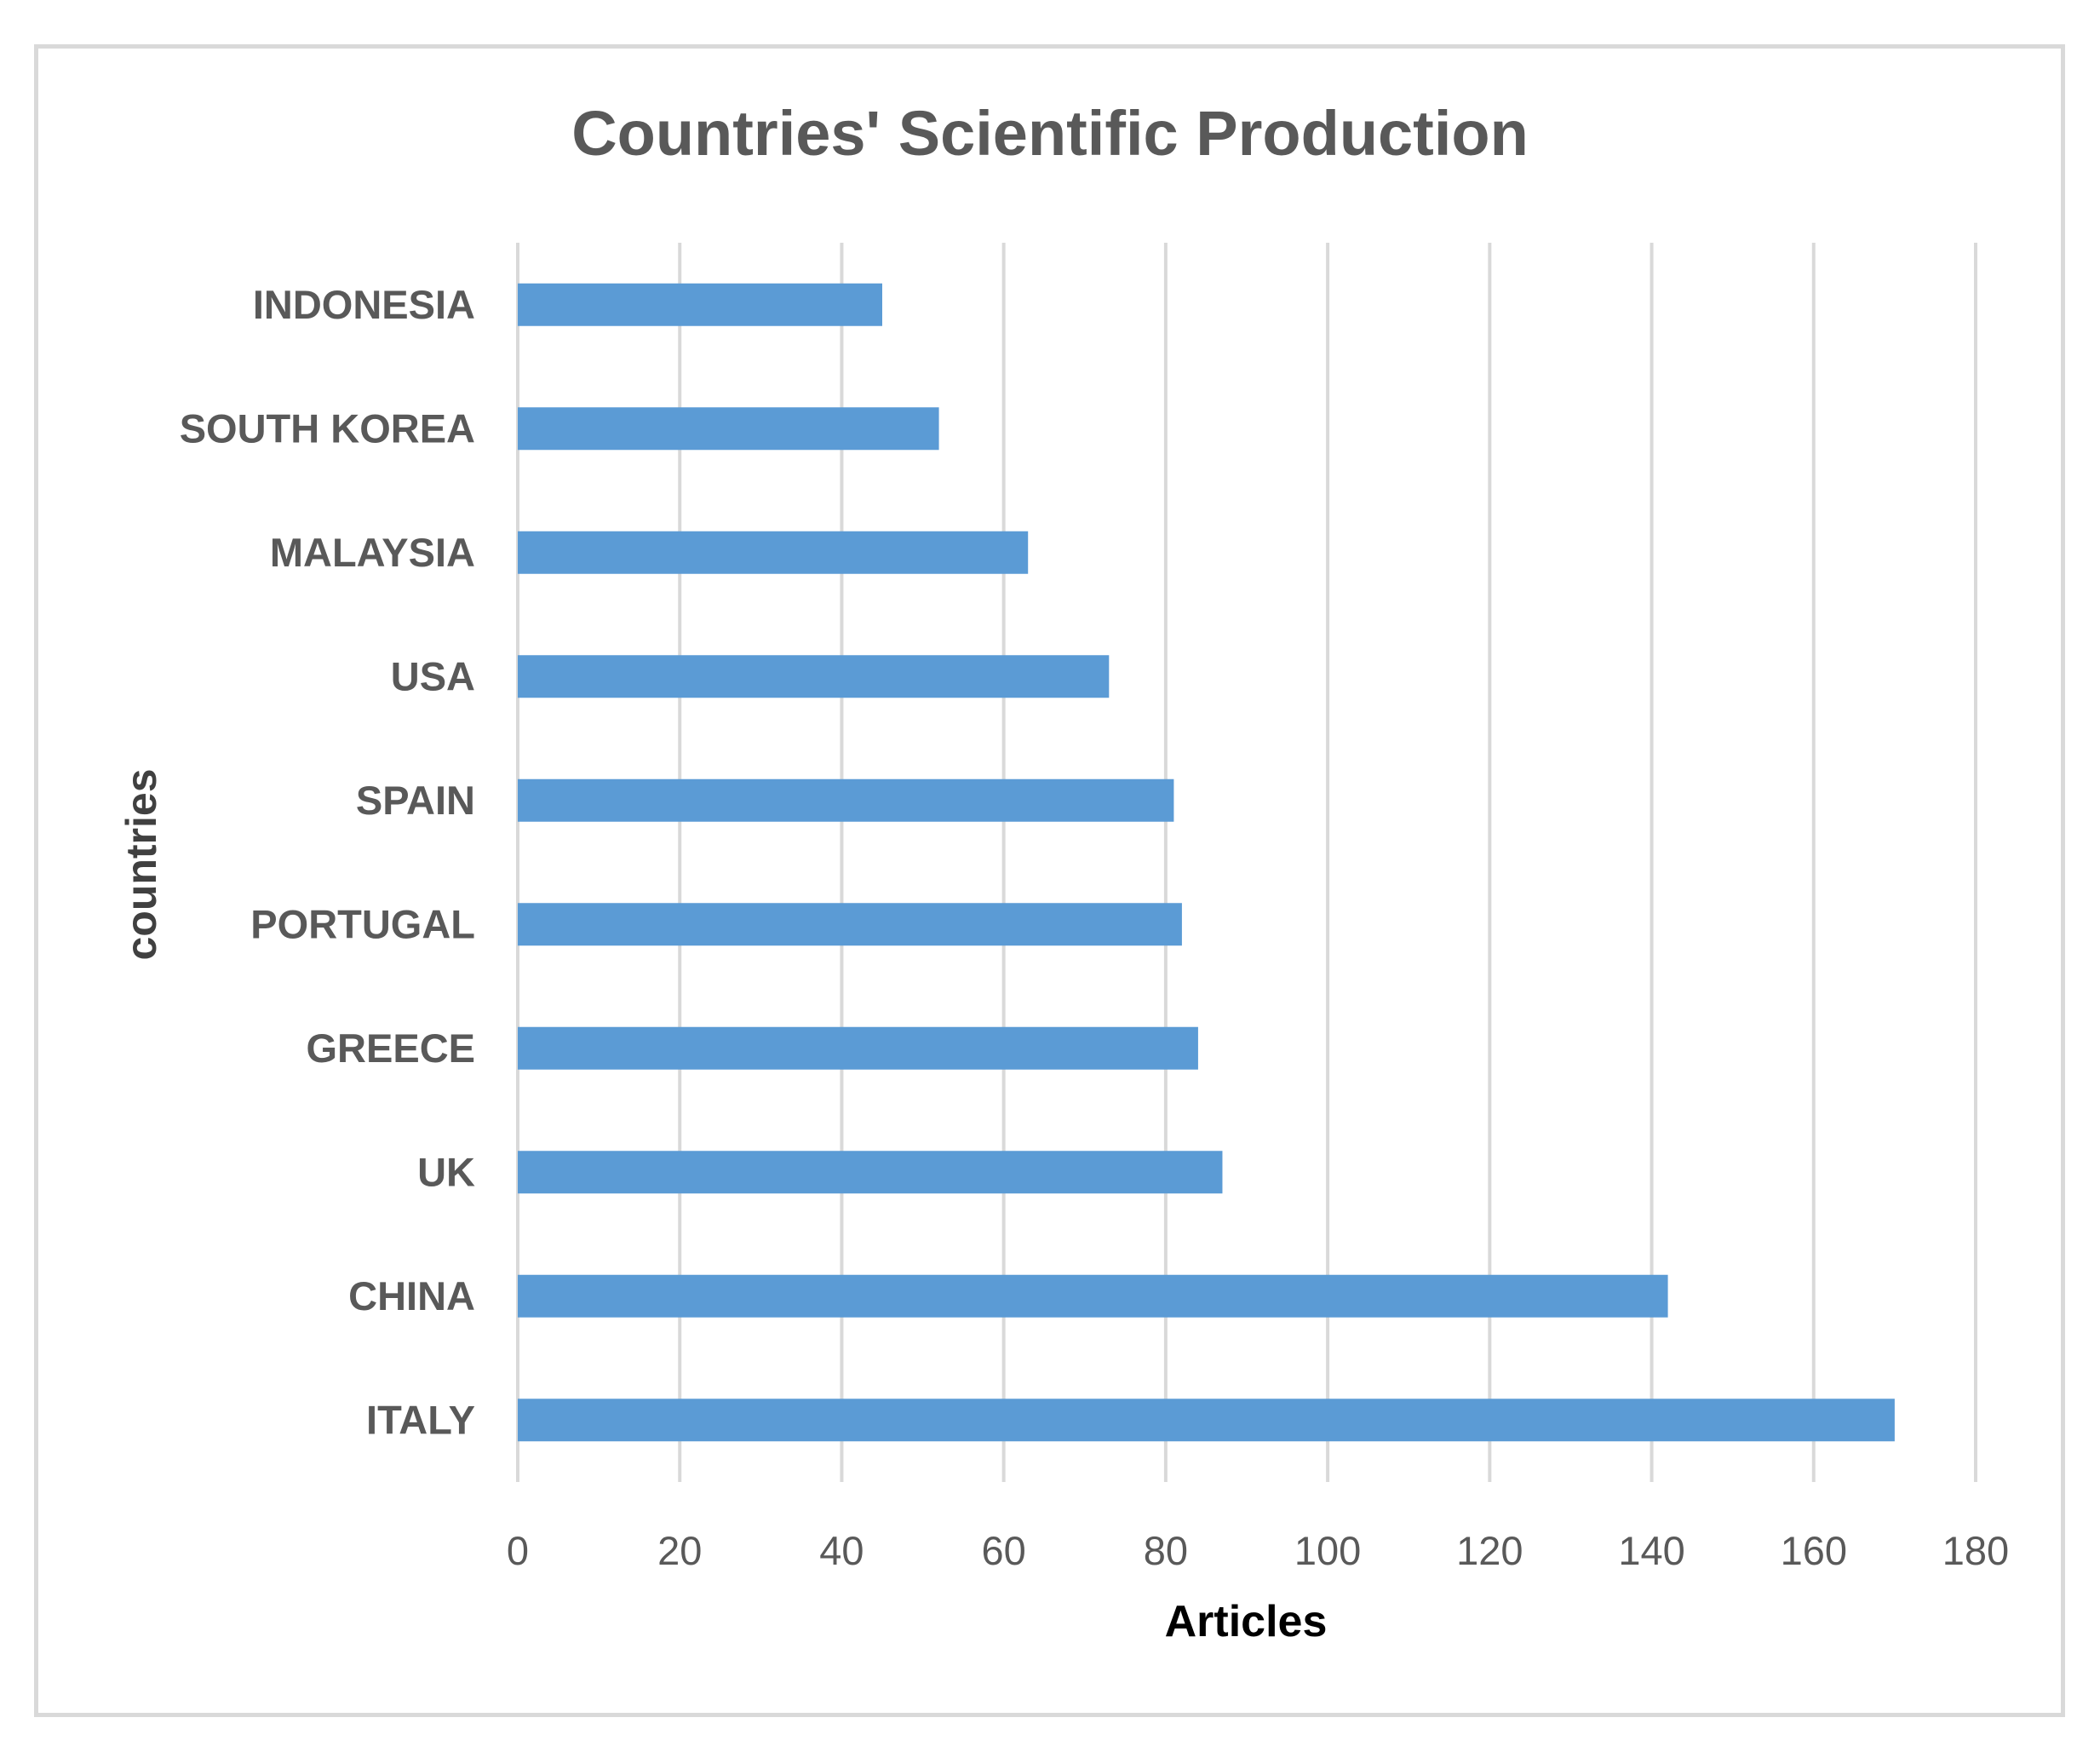 The height and width of the screenshot is (1752, 2100). Describe the element at coordinates (1976, 1550) in the screenshot. I see `x-tick-label: 180` at that location.